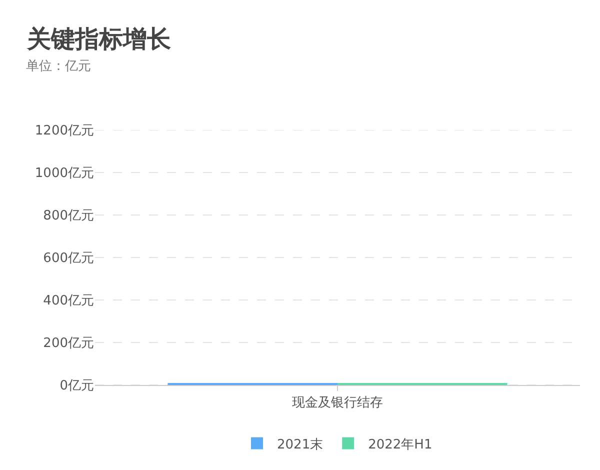 Image resolution: width=600 pixels, height=470 pixels. I want to click on y-tick-label: 600亿元, so click(68, 258).